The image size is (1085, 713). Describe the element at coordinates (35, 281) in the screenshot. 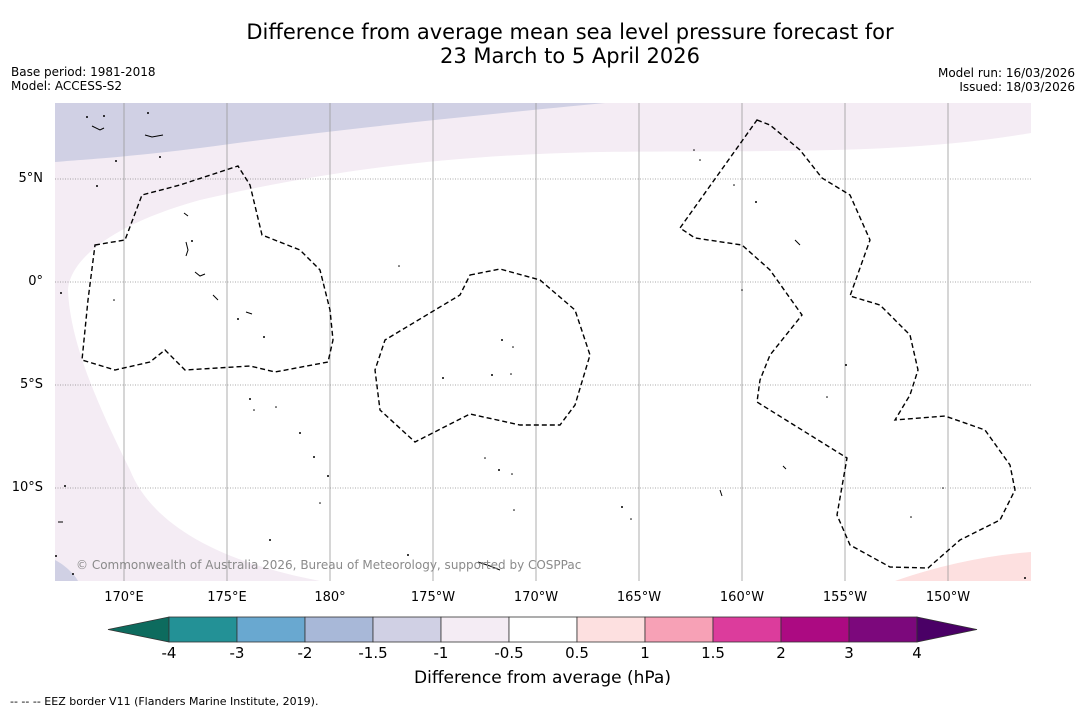

I see `lat-label-0: 0°` at that location.